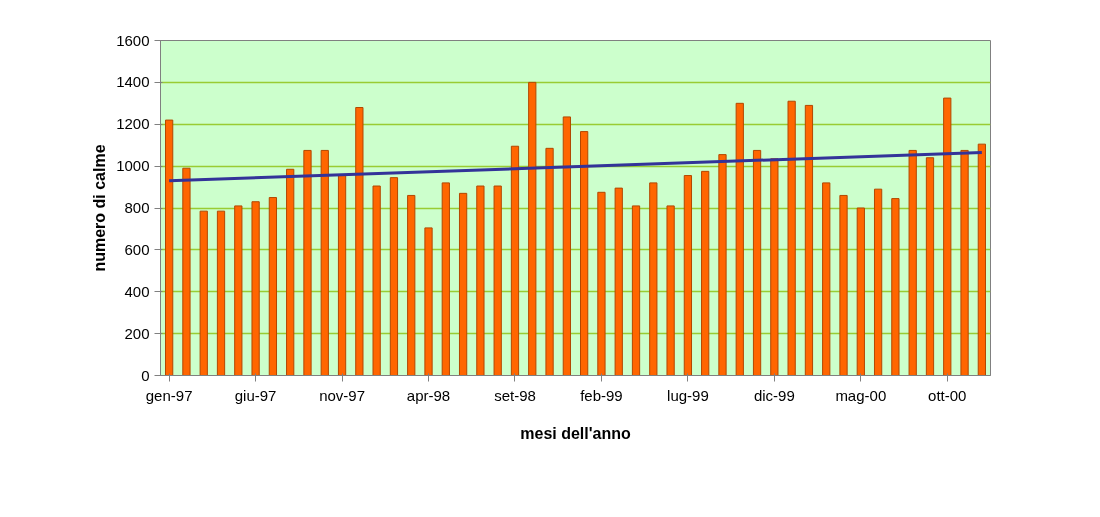 Image resolution: width=1100 pixels, height=517 pixels. Describe the element at coordinates (137, 207) in the screenshot. I see `y-tick-label: 800` at that location.